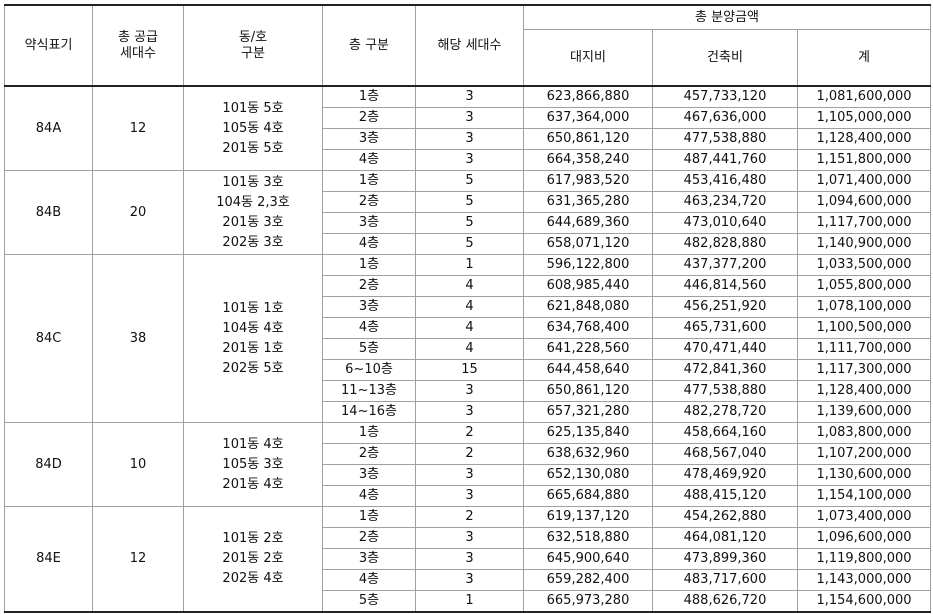  I want to click on land-cell: 664,358,240, so click(588, 160).